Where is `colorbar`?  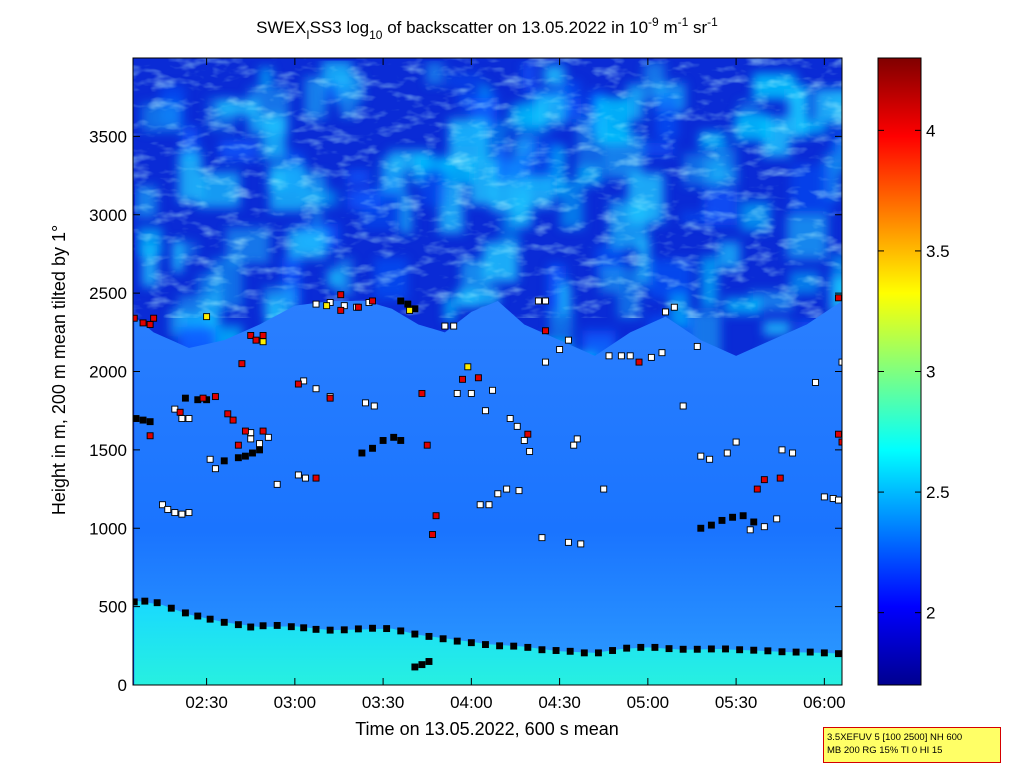
colorbar is located at coordinates (899, 371).